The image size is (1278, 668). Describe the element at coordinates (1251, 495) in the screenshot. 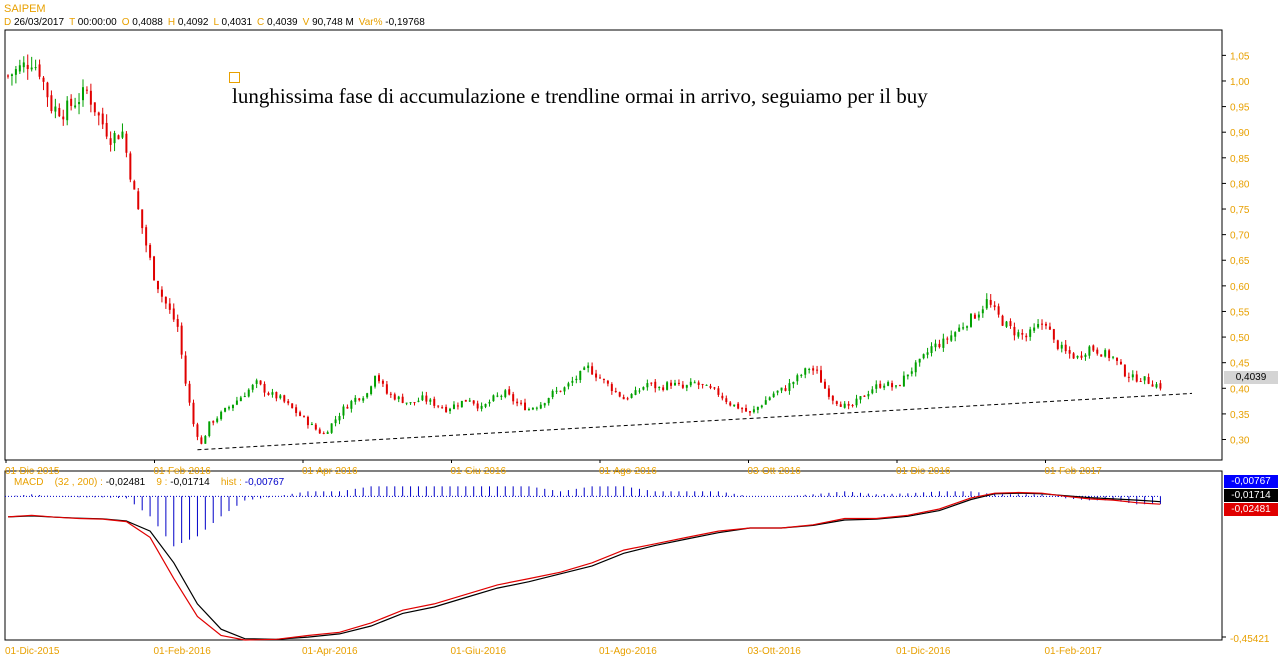

I see `macd-signal-tag: -0,01714` at that location.